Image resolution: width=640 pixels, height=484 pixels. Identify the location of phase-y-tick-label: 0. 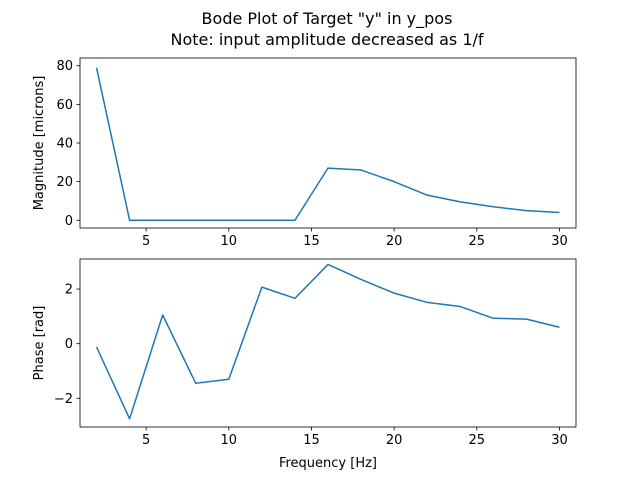
(69, 344).